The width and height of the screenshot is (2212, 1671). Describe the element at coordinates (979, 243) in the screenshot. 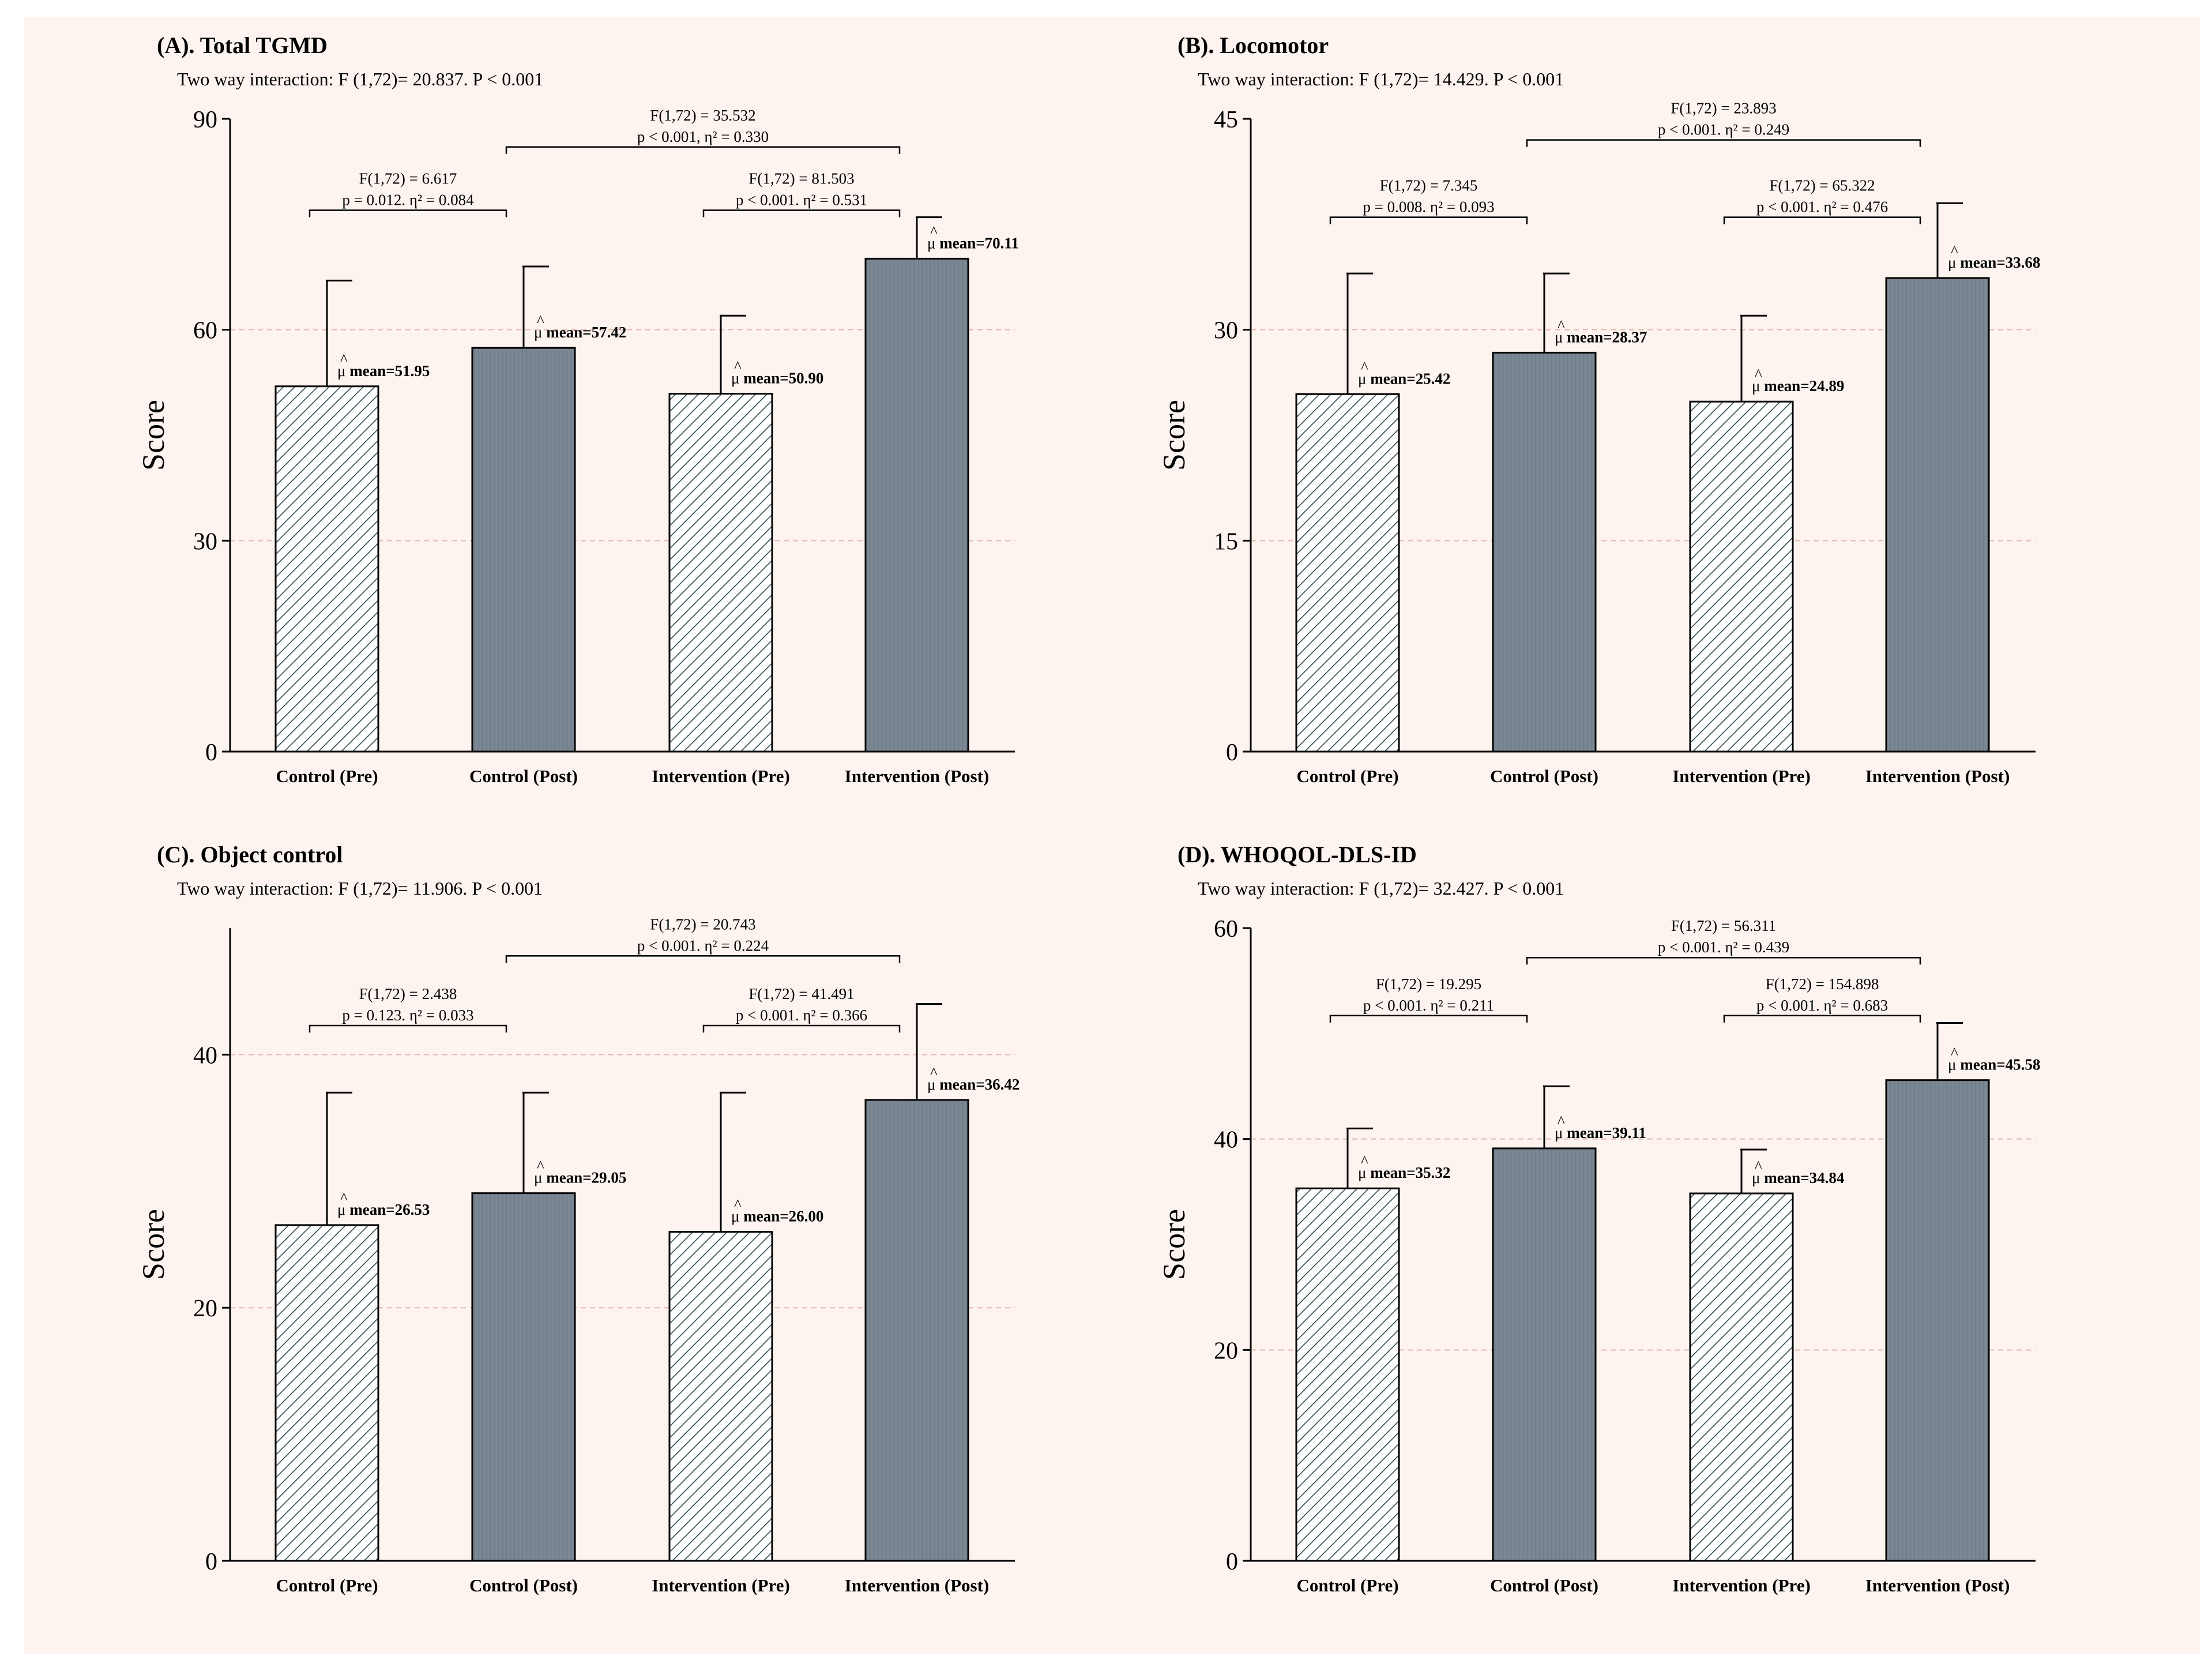

I see `mean-value: mean=70.11` at that location.